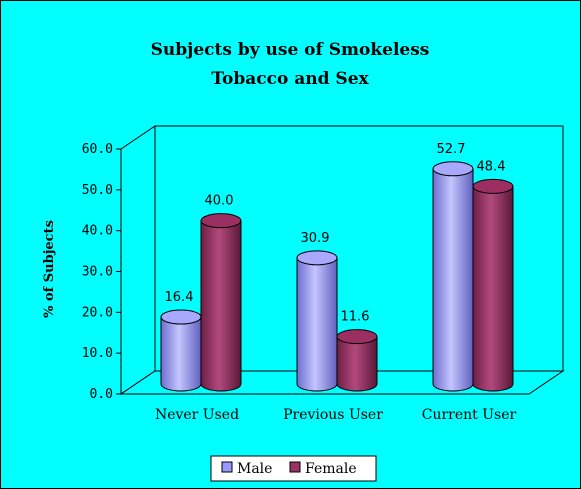  What do you see at coordinates (179, 297) in the screenshot?
I see `data-label-male-0: 16.4` at bounding box center [179, 297].